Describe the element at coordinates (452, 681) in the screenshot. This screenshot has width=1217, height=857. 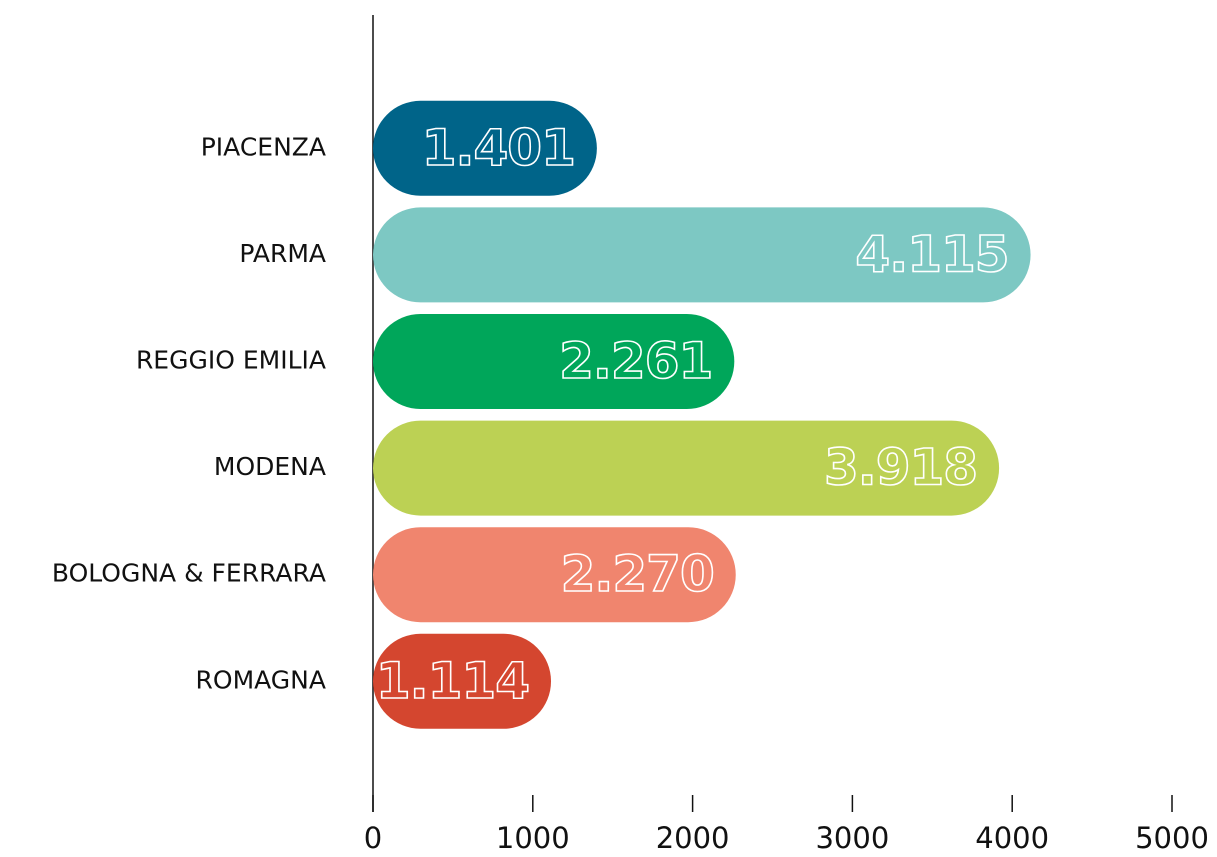
I see `value-label: 1.114` at that location.